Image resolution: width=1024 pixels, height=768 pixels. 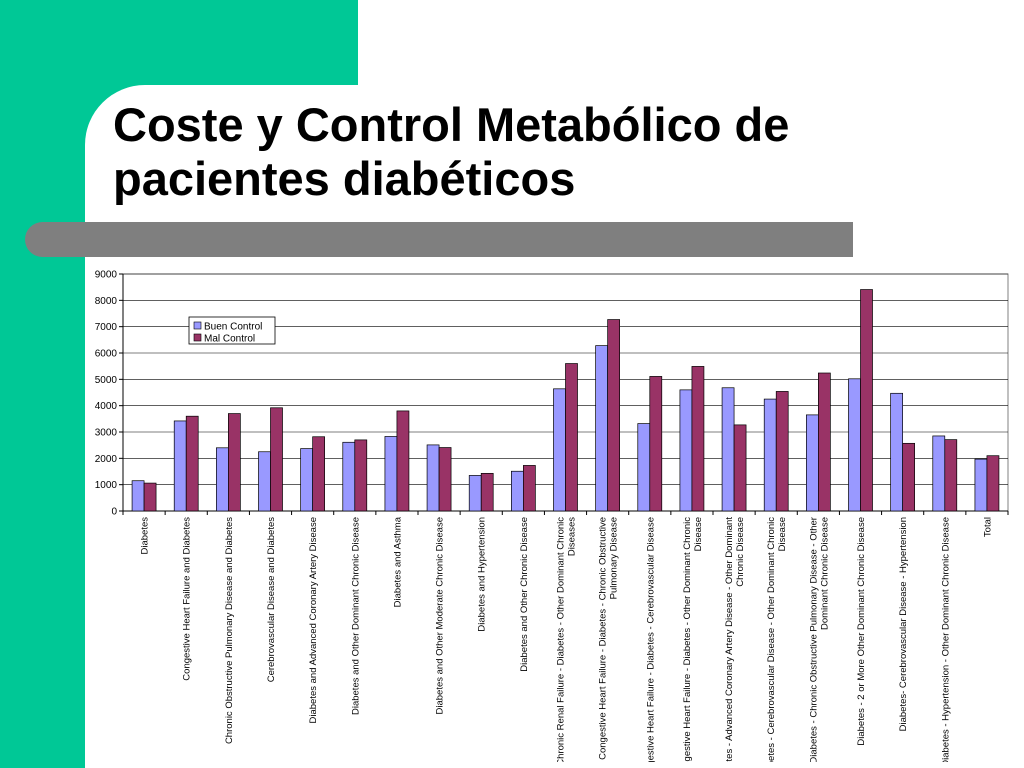 What do you see at coordinates (106, 433) in the screenshot?
I see `y-tick-label: 3000` at bounding box center [106, 433].